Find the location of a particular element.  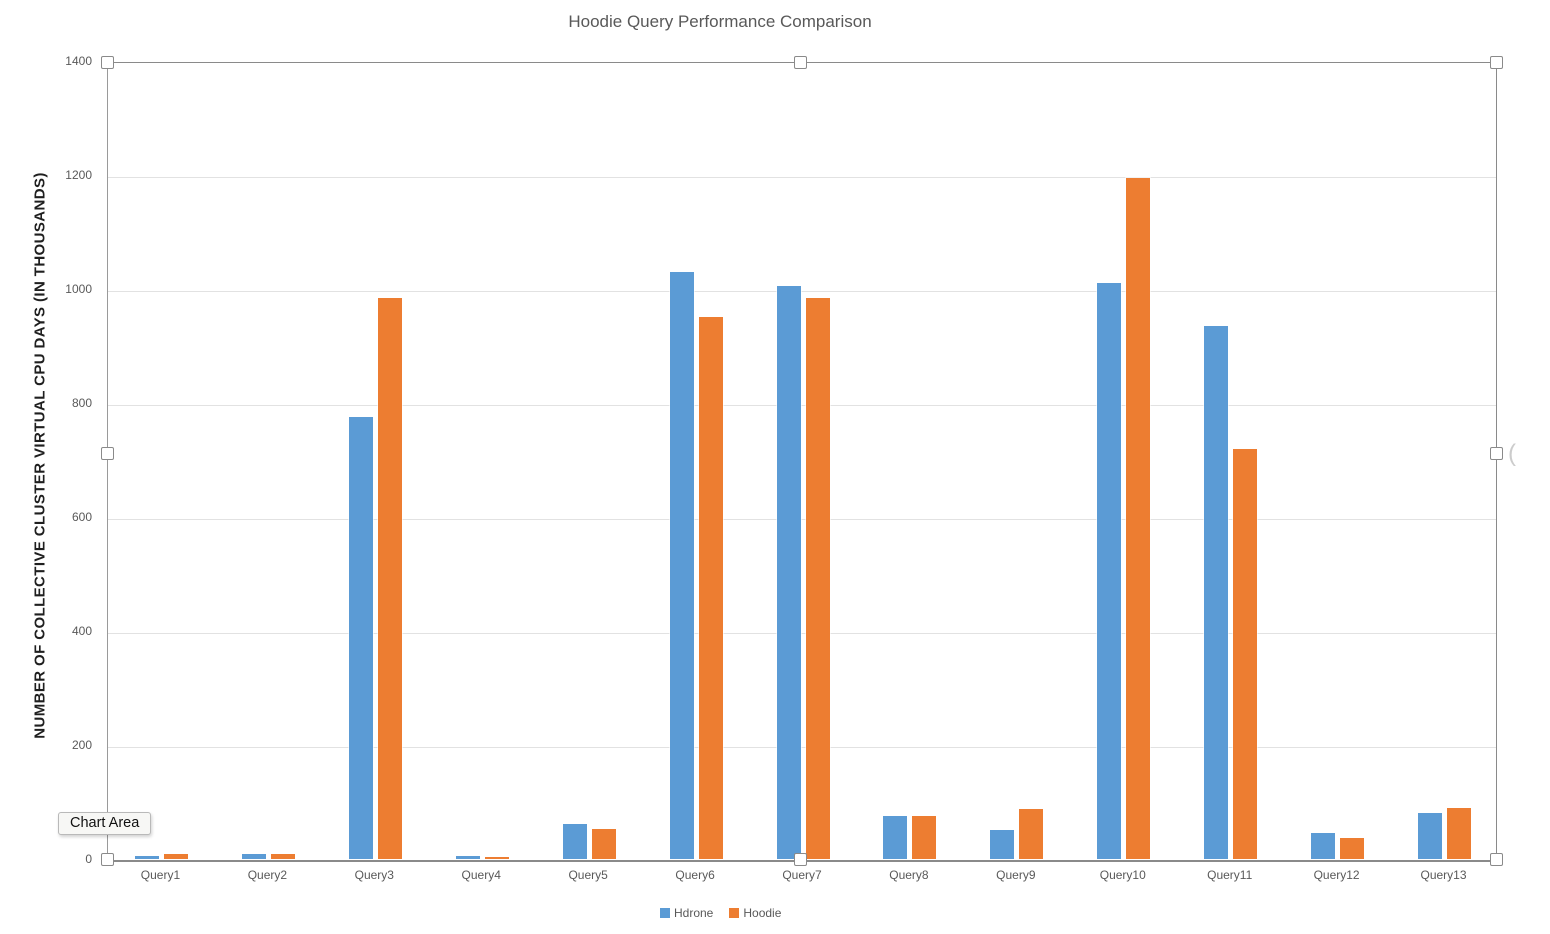

bar-hoodie-query2 is located at coordinates (282, 856).